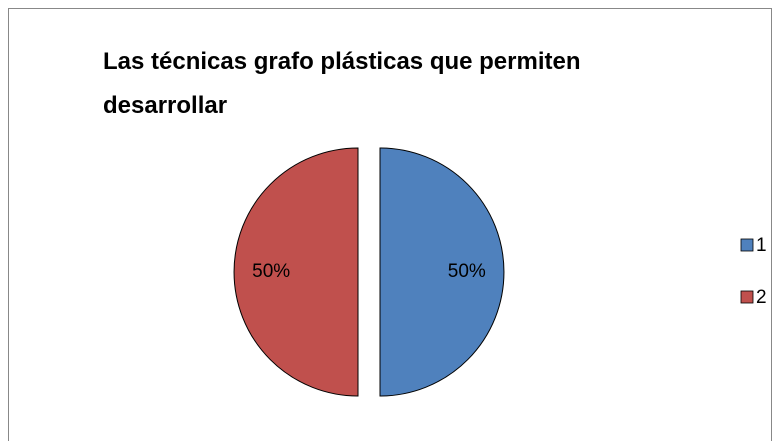 The height and width of the screenshot is (441, 779). What do you see at coordinates (761, 297) in the screenshot?
I see `legend-label: 2` at bounding box center [761, 297].